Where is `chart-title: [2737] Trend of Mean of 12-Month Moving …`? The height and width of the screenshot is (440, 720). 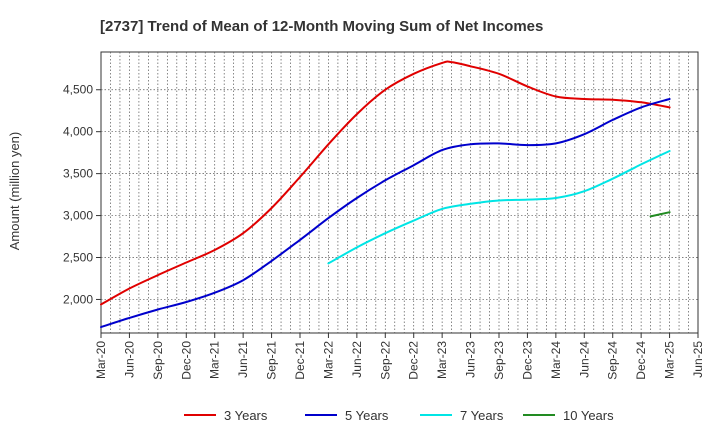
chart-title: [2737] Trend of Mean of 12-Month Moving … is located at coordinates (321, 26).